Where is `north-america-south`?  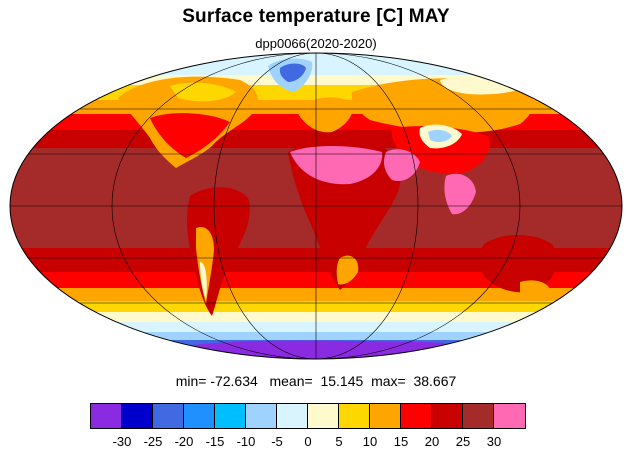
north-america-south is located at coordinates (190, 135).